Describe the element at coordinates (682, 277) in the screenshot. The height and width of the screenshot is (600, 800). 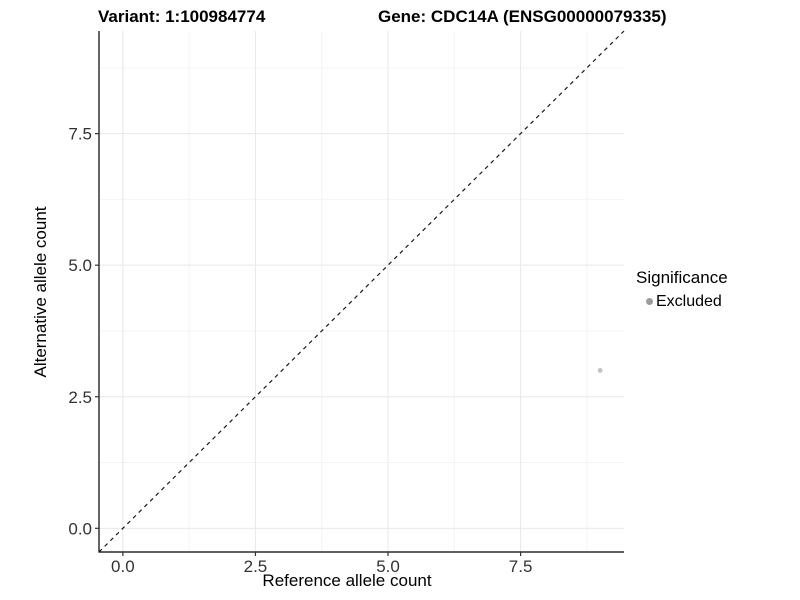
I see `legend-title: Significance` at that location.